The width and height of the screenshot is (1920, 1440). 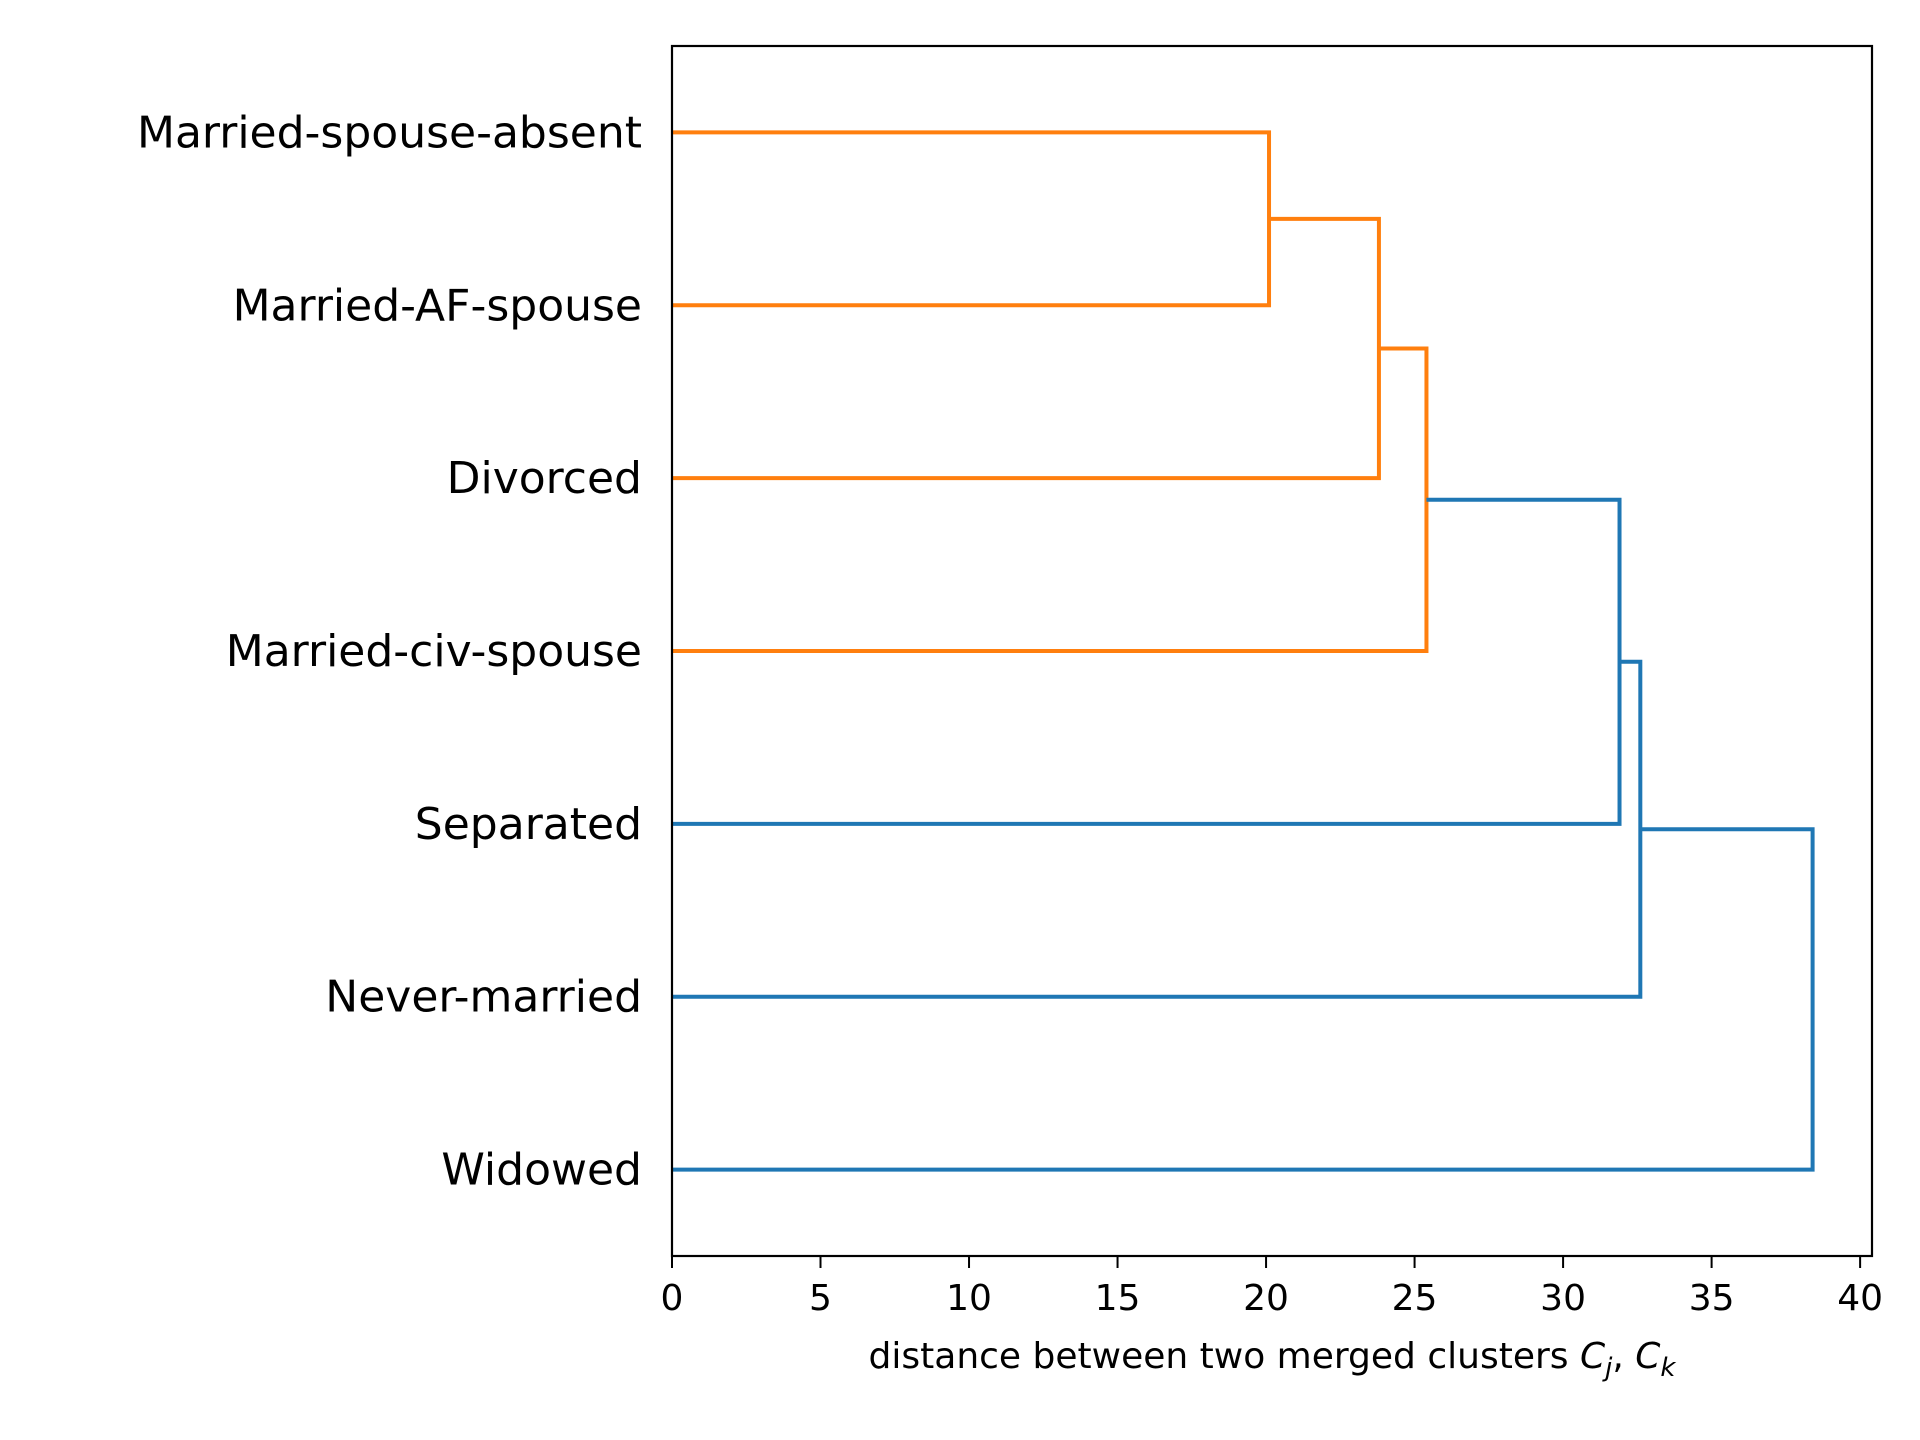 What do you see at coordinates (672, 1298) in the screenshot?
I see `x-tick-label: 0` at bounding box center [672, 1298].